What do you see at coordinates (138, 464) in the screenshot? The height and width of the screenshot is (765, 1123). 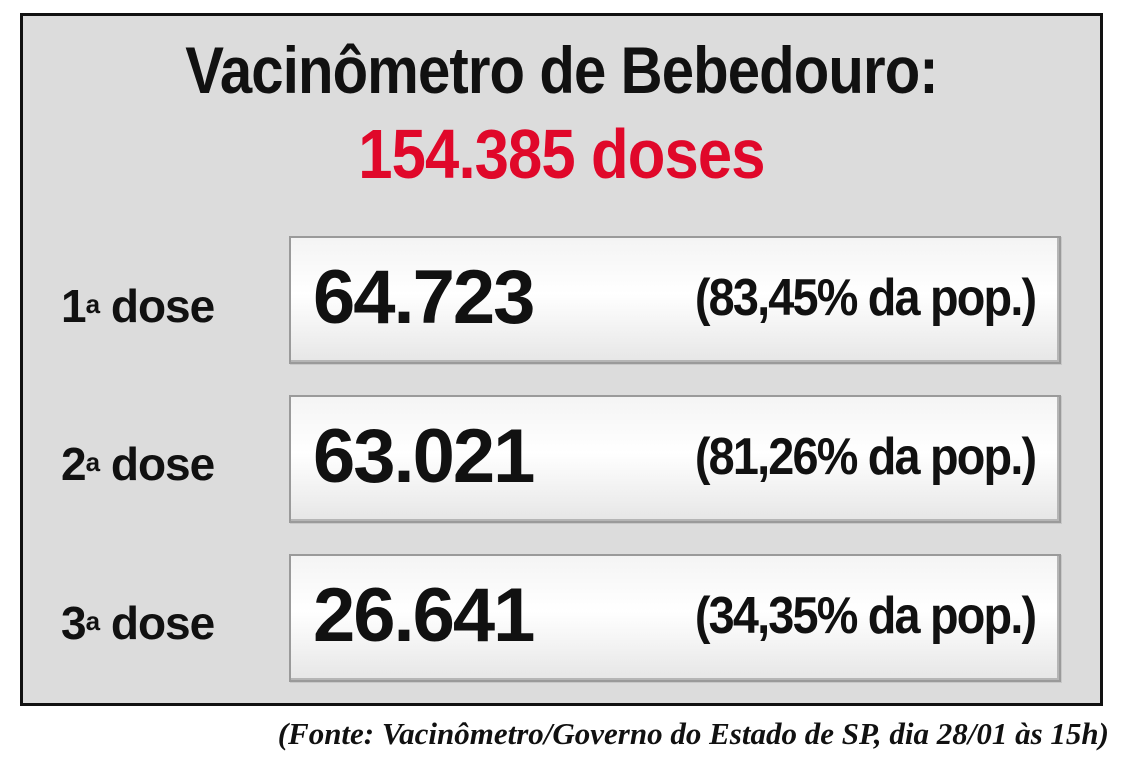 I see `dose-label-2: 2a dose` at bounding box center [138, 464].